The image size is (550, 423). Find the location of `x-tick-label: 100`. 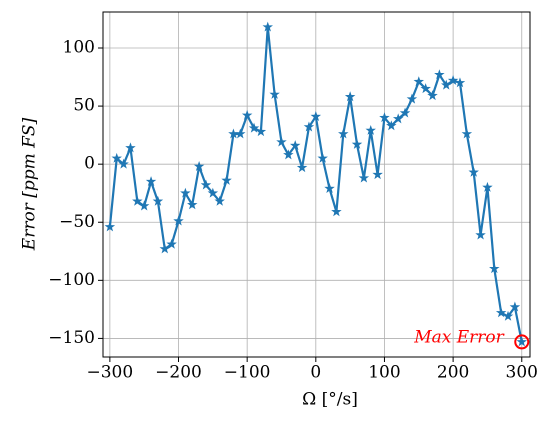

x-tick-label: 100 is located at coordinates (384, 373).